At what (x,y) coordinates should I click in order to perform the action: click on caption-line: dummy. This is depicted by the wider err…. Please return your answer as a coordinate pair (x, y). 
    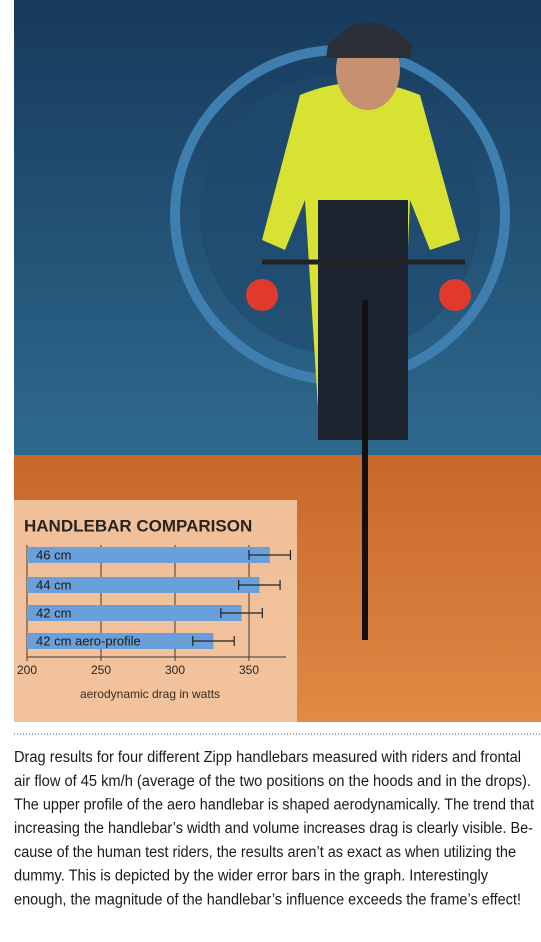
    Looking at the image, I should click on (251, 876).